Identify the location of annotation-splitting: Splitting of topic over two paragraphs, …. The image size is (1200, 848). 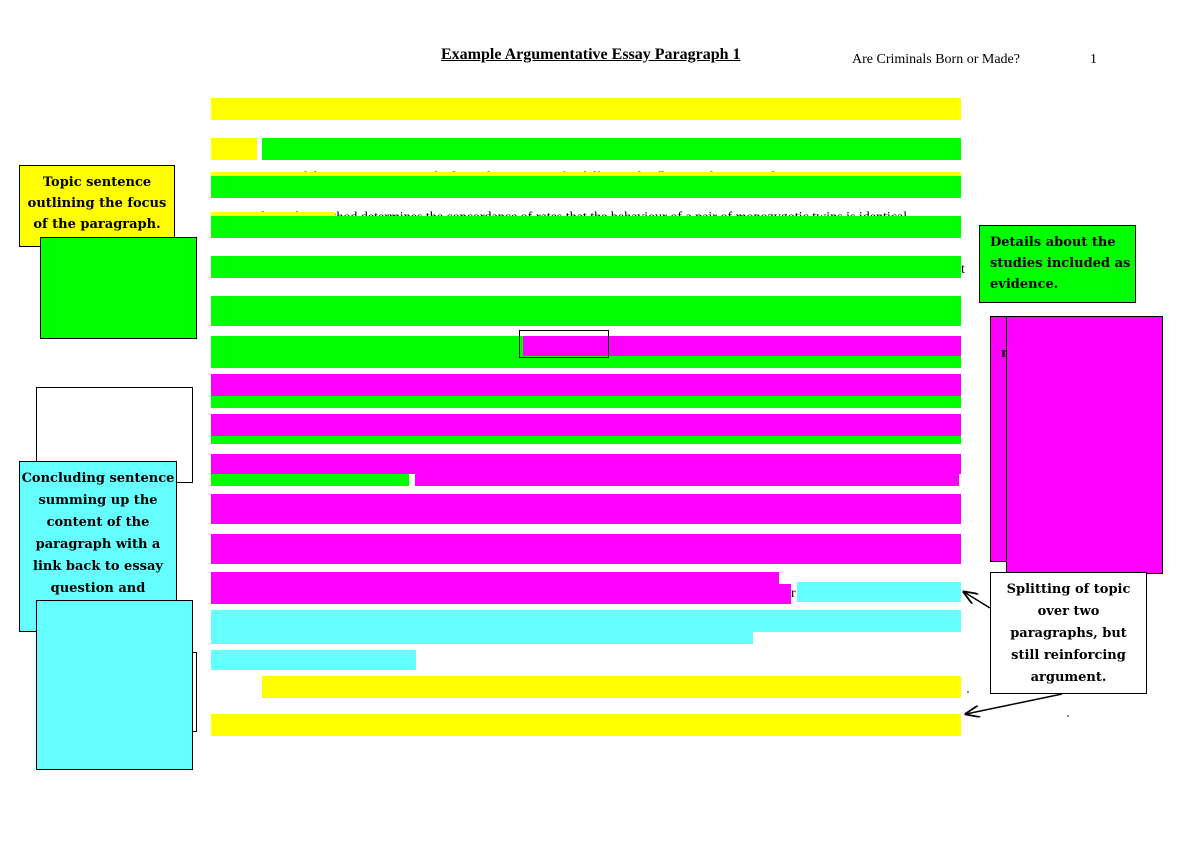
(1068, 633).